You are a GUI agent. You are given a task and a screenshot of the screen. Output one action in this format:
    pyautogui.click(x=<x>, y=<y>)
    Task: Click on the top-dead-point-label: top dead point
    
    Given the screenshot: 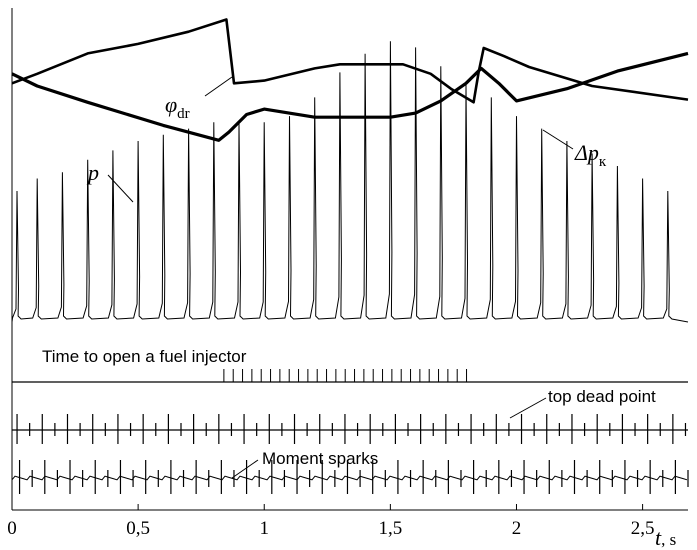 What is the action you would take?
    pyautogui.click(x=602, y=396)
    